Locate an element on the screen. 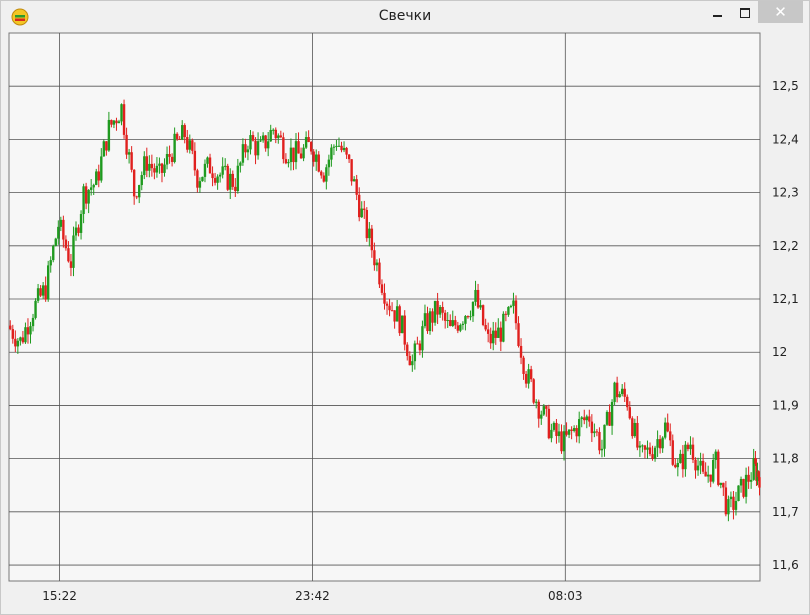  maximize-icon is located at coordinates (744, 12).